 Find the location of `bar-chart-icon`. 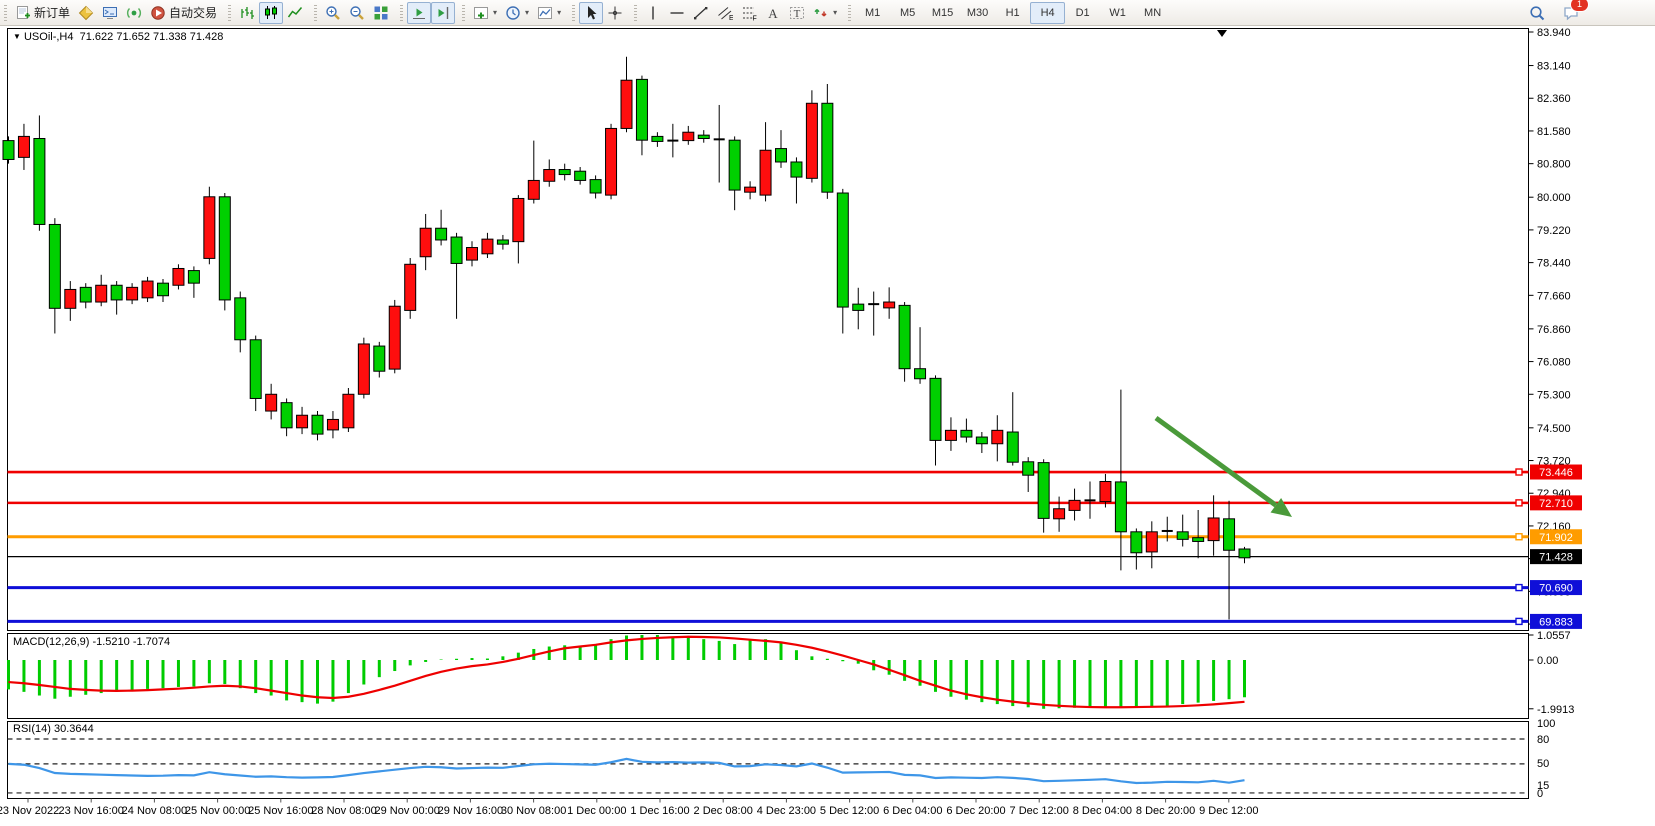

bar-chart-icon is located at coordinates (247, 13).